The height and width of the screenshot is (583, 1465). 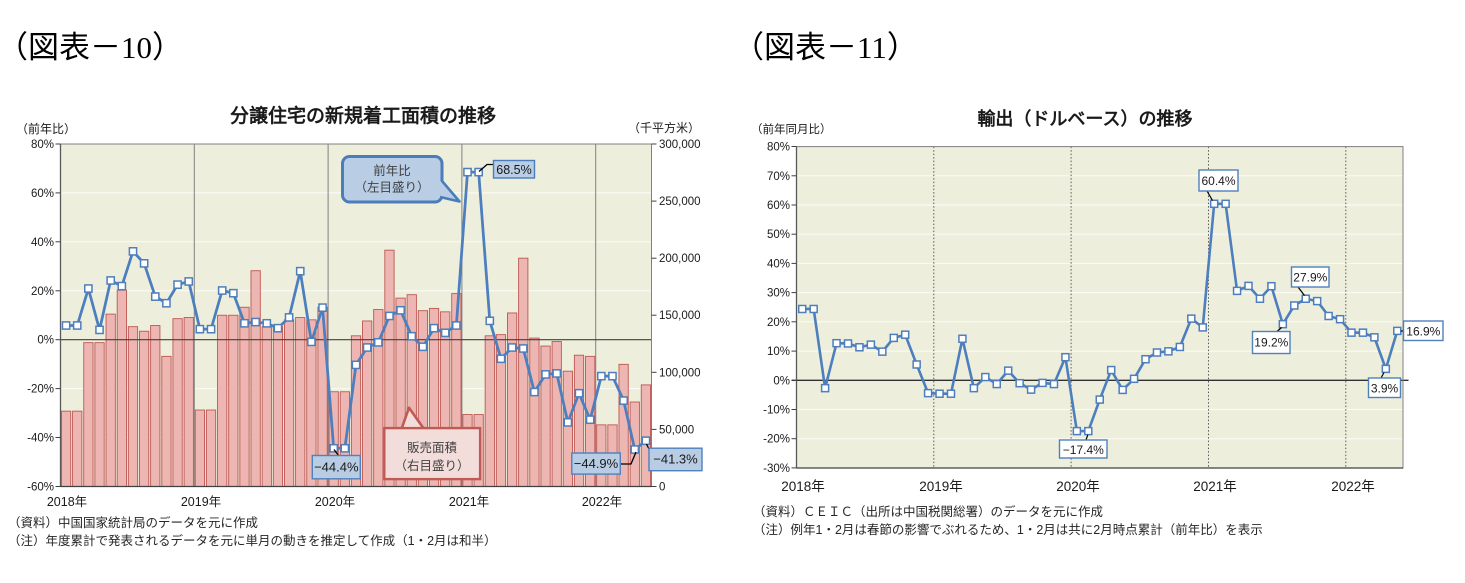 I want to click on svg-text: 250,000, so click(x=680, y=202).